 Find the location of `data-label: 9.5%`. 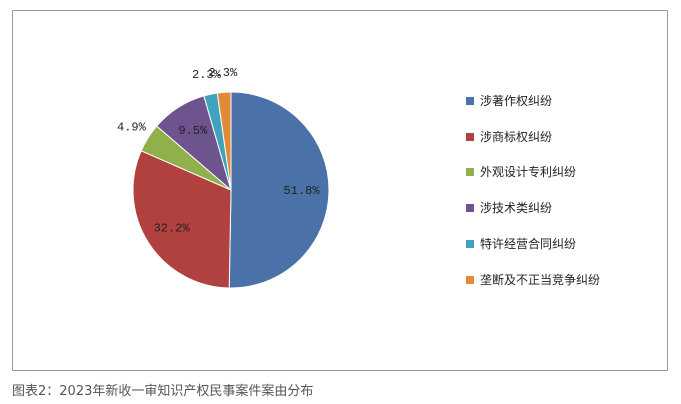

data-label: 9.5% is located at coordinates (193, 131).